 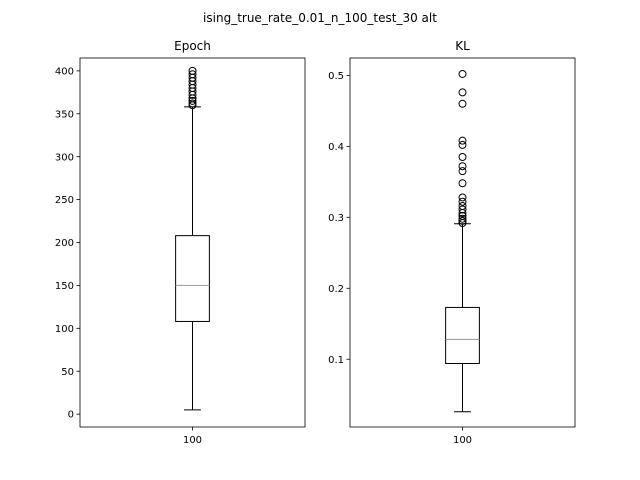 What do you see at coordinates (64, 329) in the screenshot?
I see `epoch-ytick-label: 100` at bounding box center [64, 329].